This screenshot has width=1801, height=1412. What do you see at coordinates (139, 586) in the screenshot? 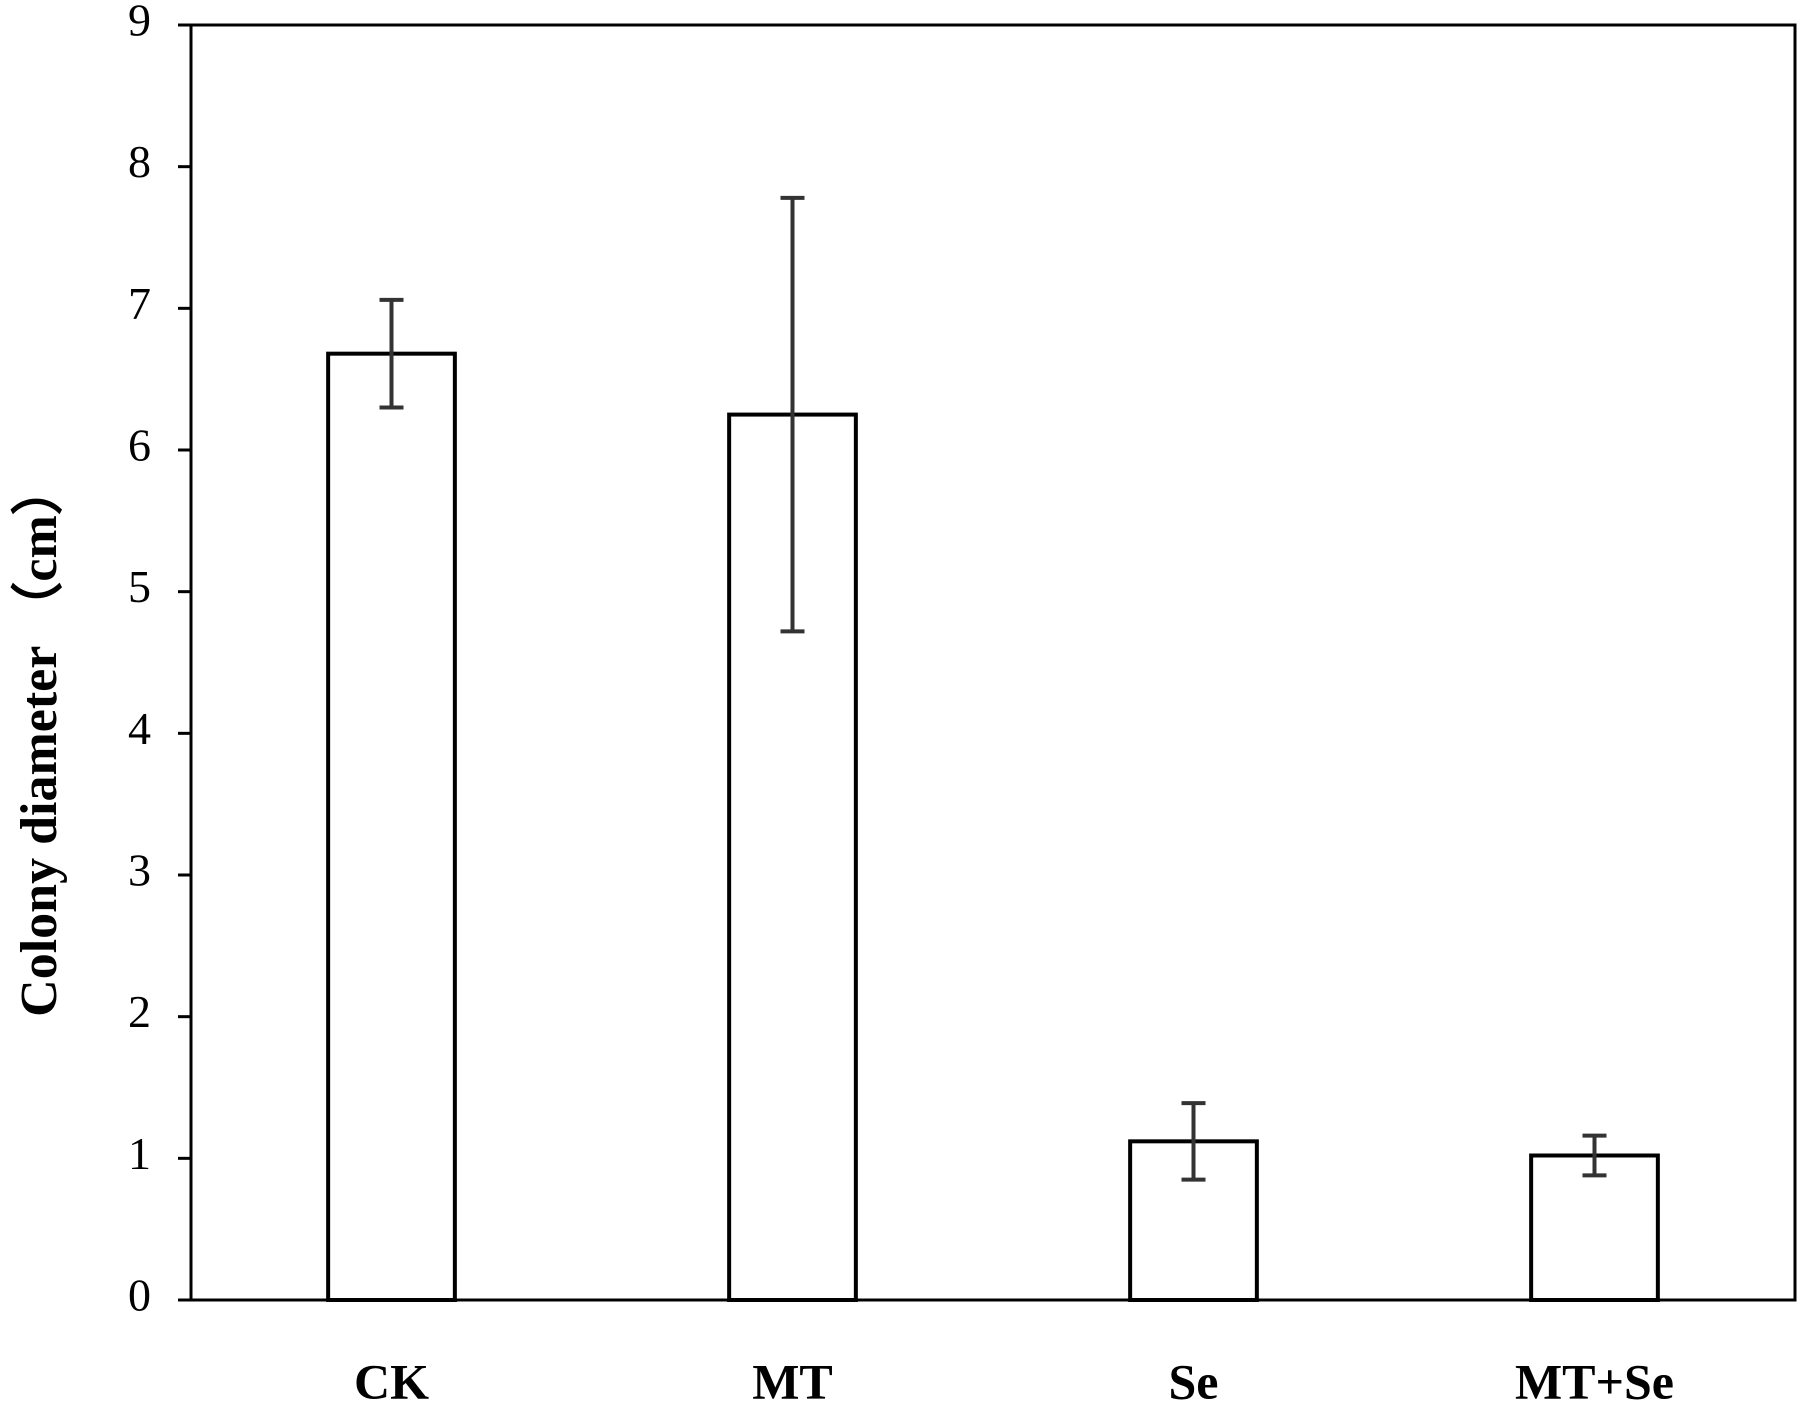
I see `y-tick-label: 5` at bounding box center [139, 586].